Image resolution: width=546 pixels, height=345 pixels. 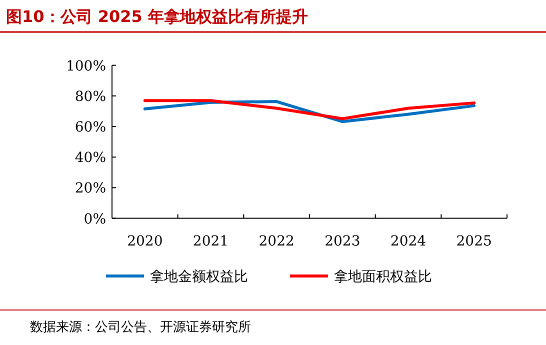 What do you see at coordinates (276, 241) in the screenshot?
I see `x-tick-label: 2022` at bounding box center [276, 241].